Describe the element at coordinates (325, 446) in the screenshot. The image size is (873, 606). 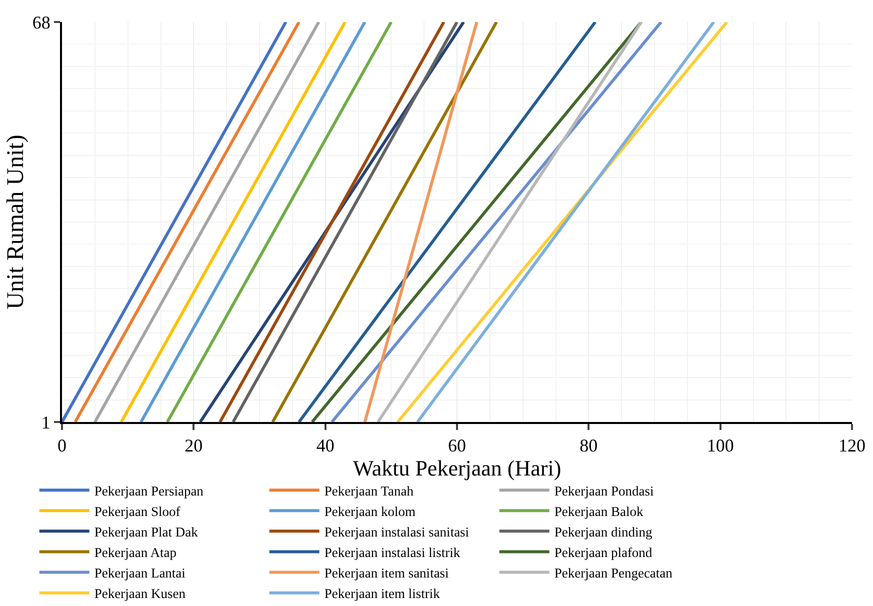
I see `x-tick-label: 40` at that location.